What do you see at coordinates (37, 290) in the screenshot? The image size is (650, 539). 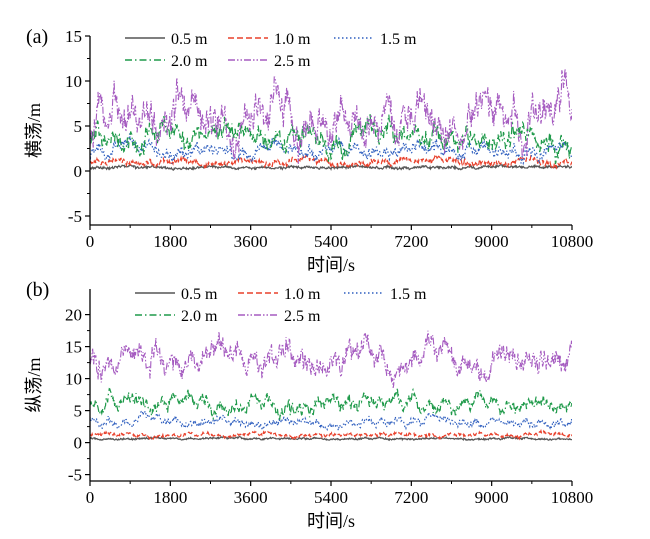 I see `panel-label: (b)` at bounding box center [37, 290].